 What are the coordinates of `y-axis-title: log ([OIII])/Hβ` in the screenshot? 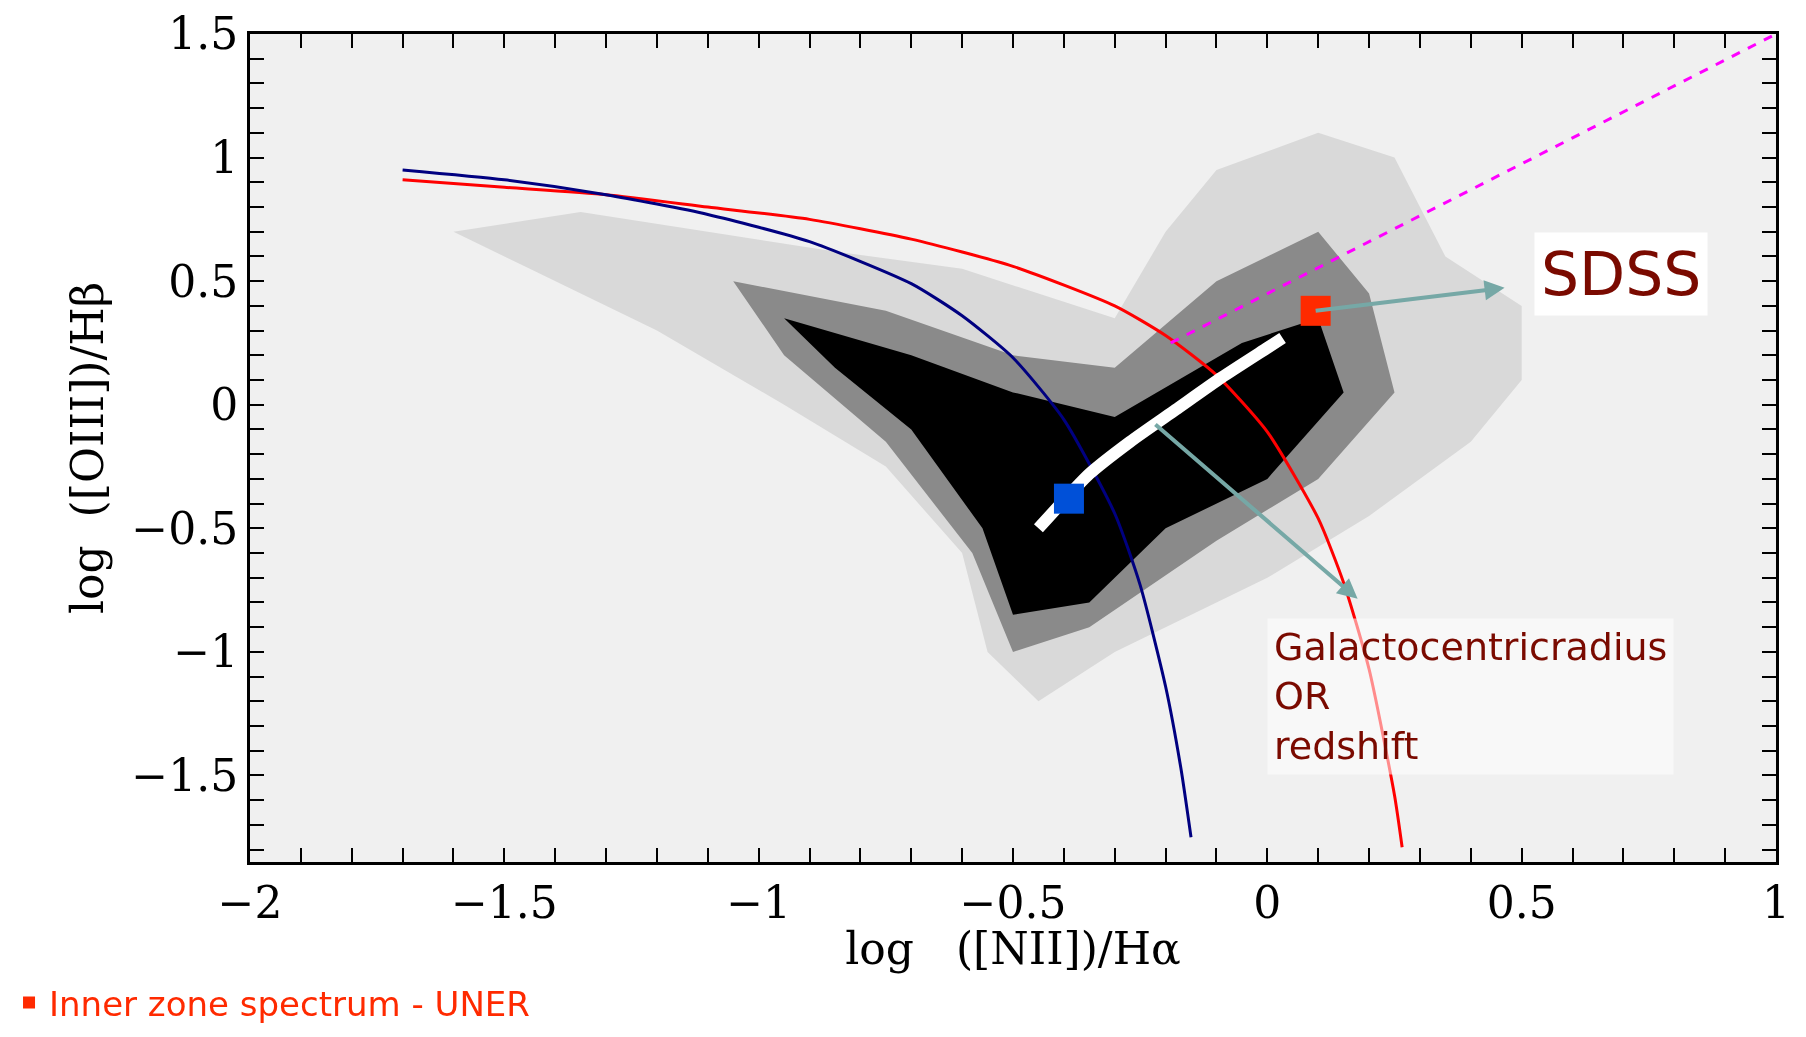 It's located at (88, 448).